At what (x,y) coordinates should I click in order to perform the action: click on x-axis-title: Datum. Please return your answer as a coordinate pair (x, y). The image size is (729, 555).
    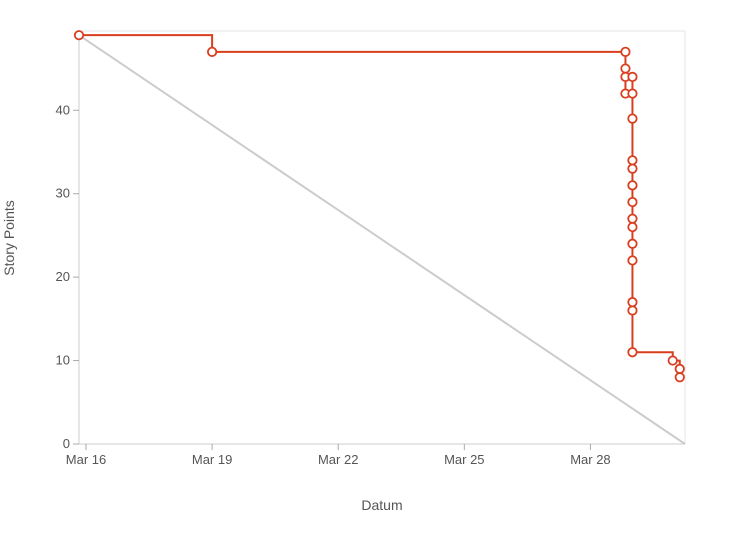
    Looking at the image, I should click on (381, 505).